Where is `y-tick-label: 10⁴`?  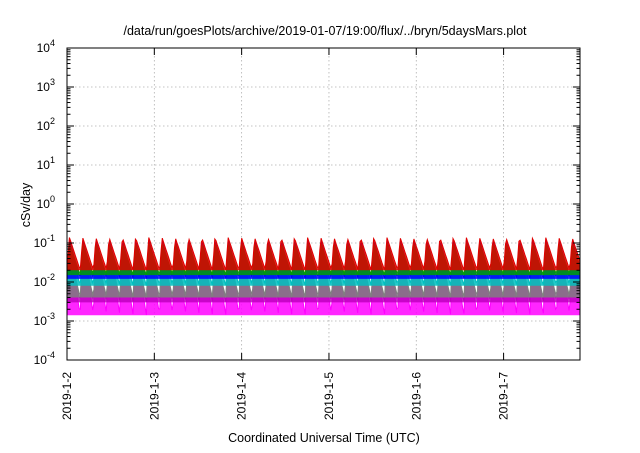
y-tick-label: 10⁴ is located at coordinates (46, 46).